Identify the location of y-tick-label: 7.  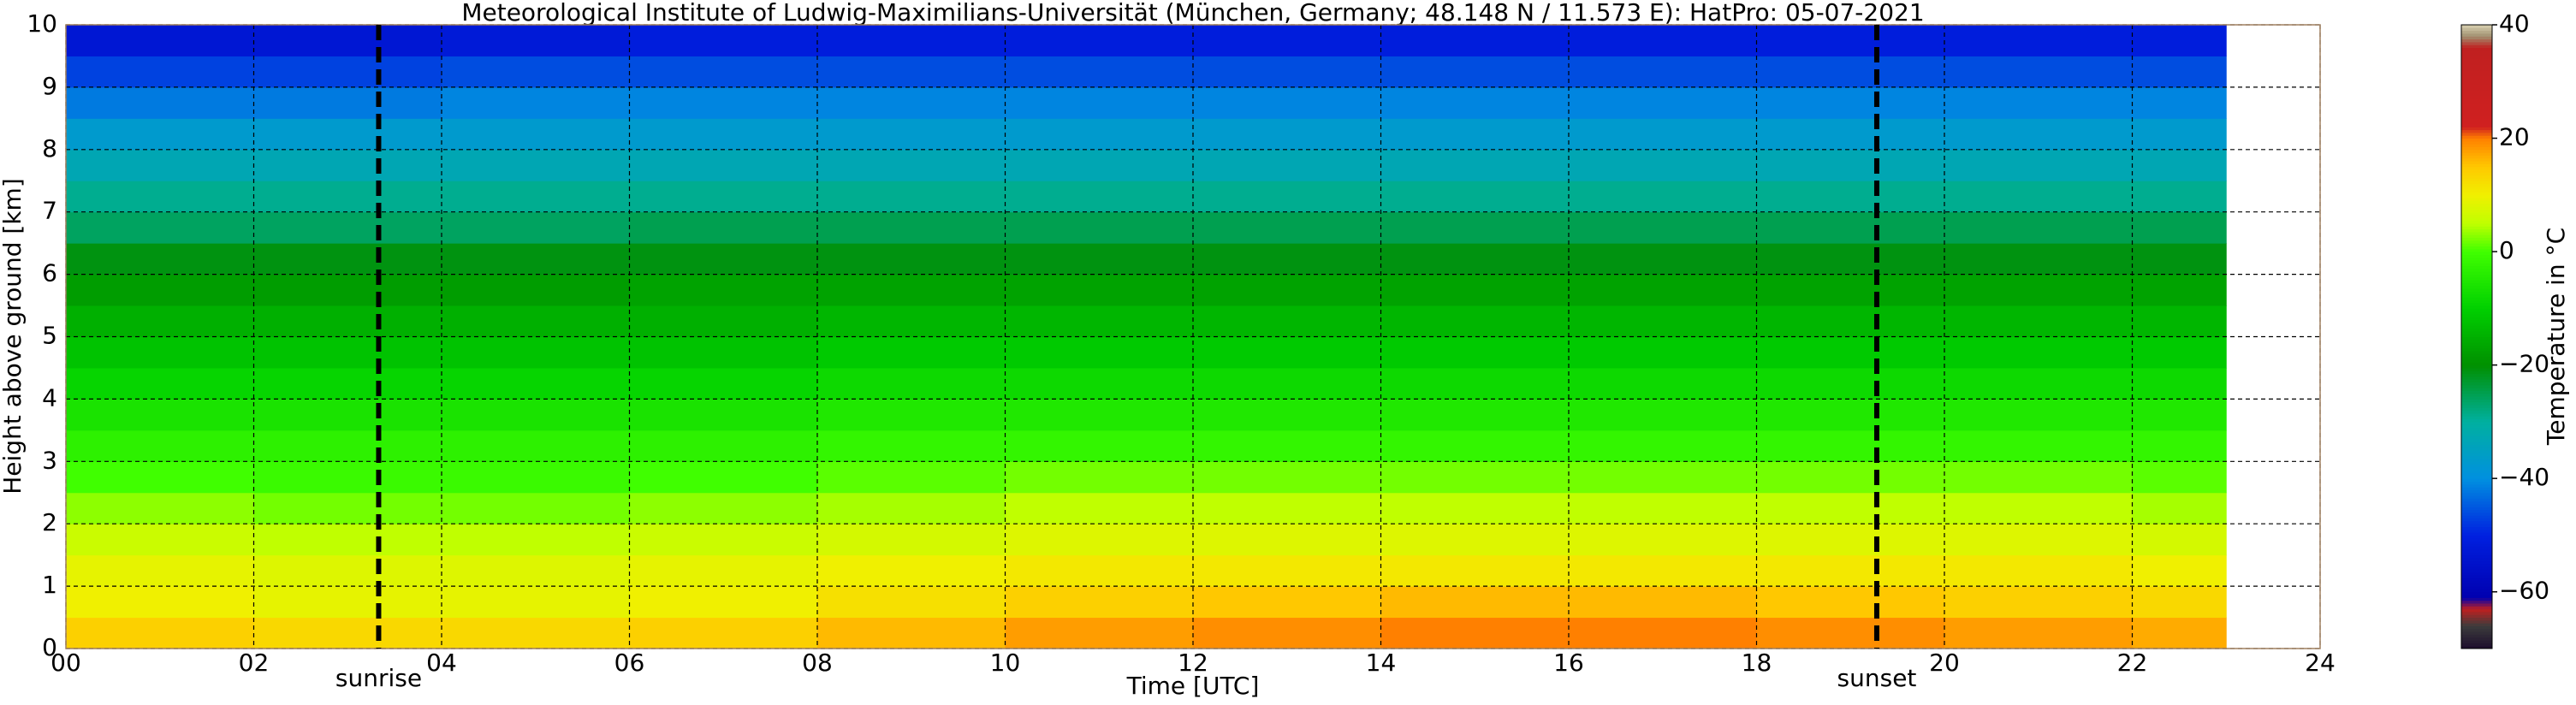
(49, 211).